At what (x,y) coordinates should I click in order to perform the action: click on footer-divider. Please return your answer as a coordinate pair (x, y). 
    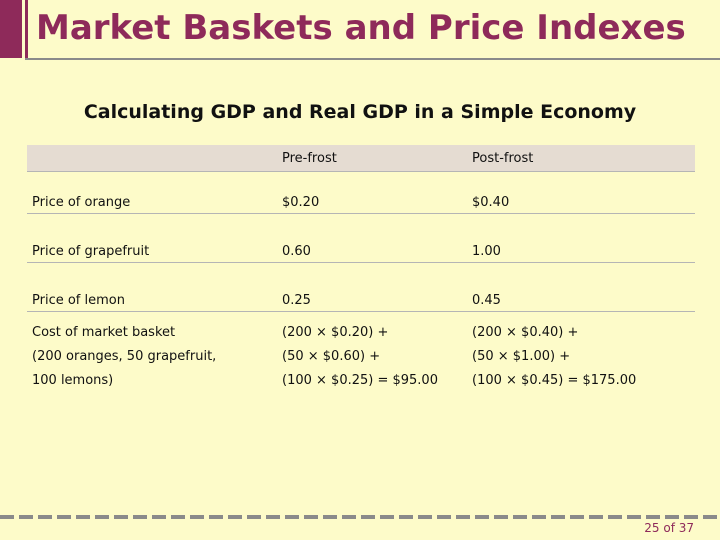
    Looking at the image, I should click on (360, 517).